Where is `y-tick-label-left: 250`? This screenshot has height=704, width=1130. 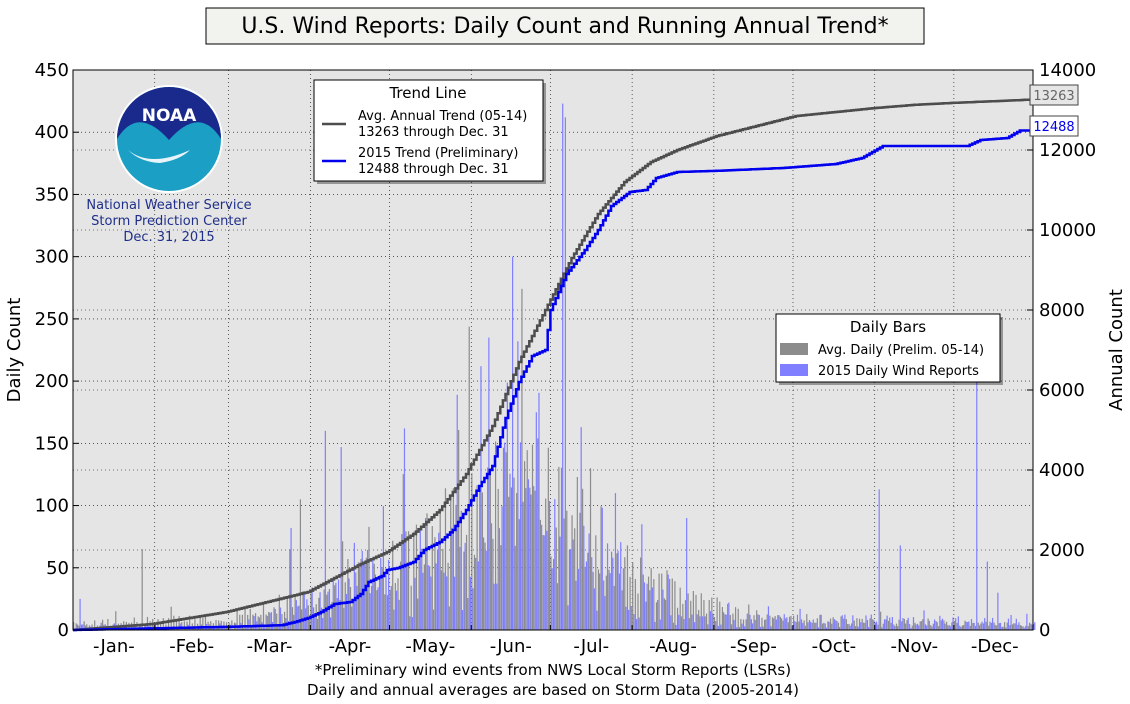
y-tick-label-left: 250 is located at coordinates (52, 319).